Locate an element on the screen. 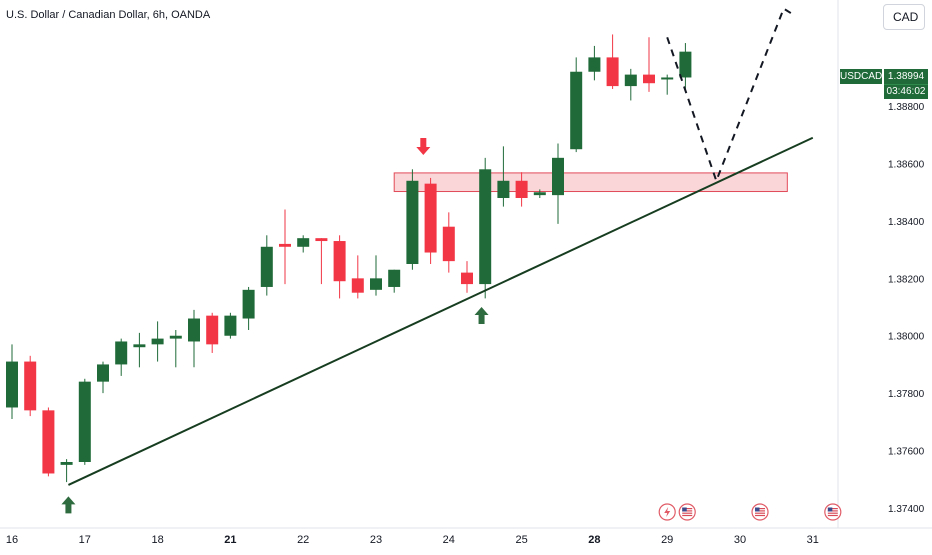 This screenshot has width=932, height=555. y-tick-label: 1.37400 is located at coordinates (906, 509).